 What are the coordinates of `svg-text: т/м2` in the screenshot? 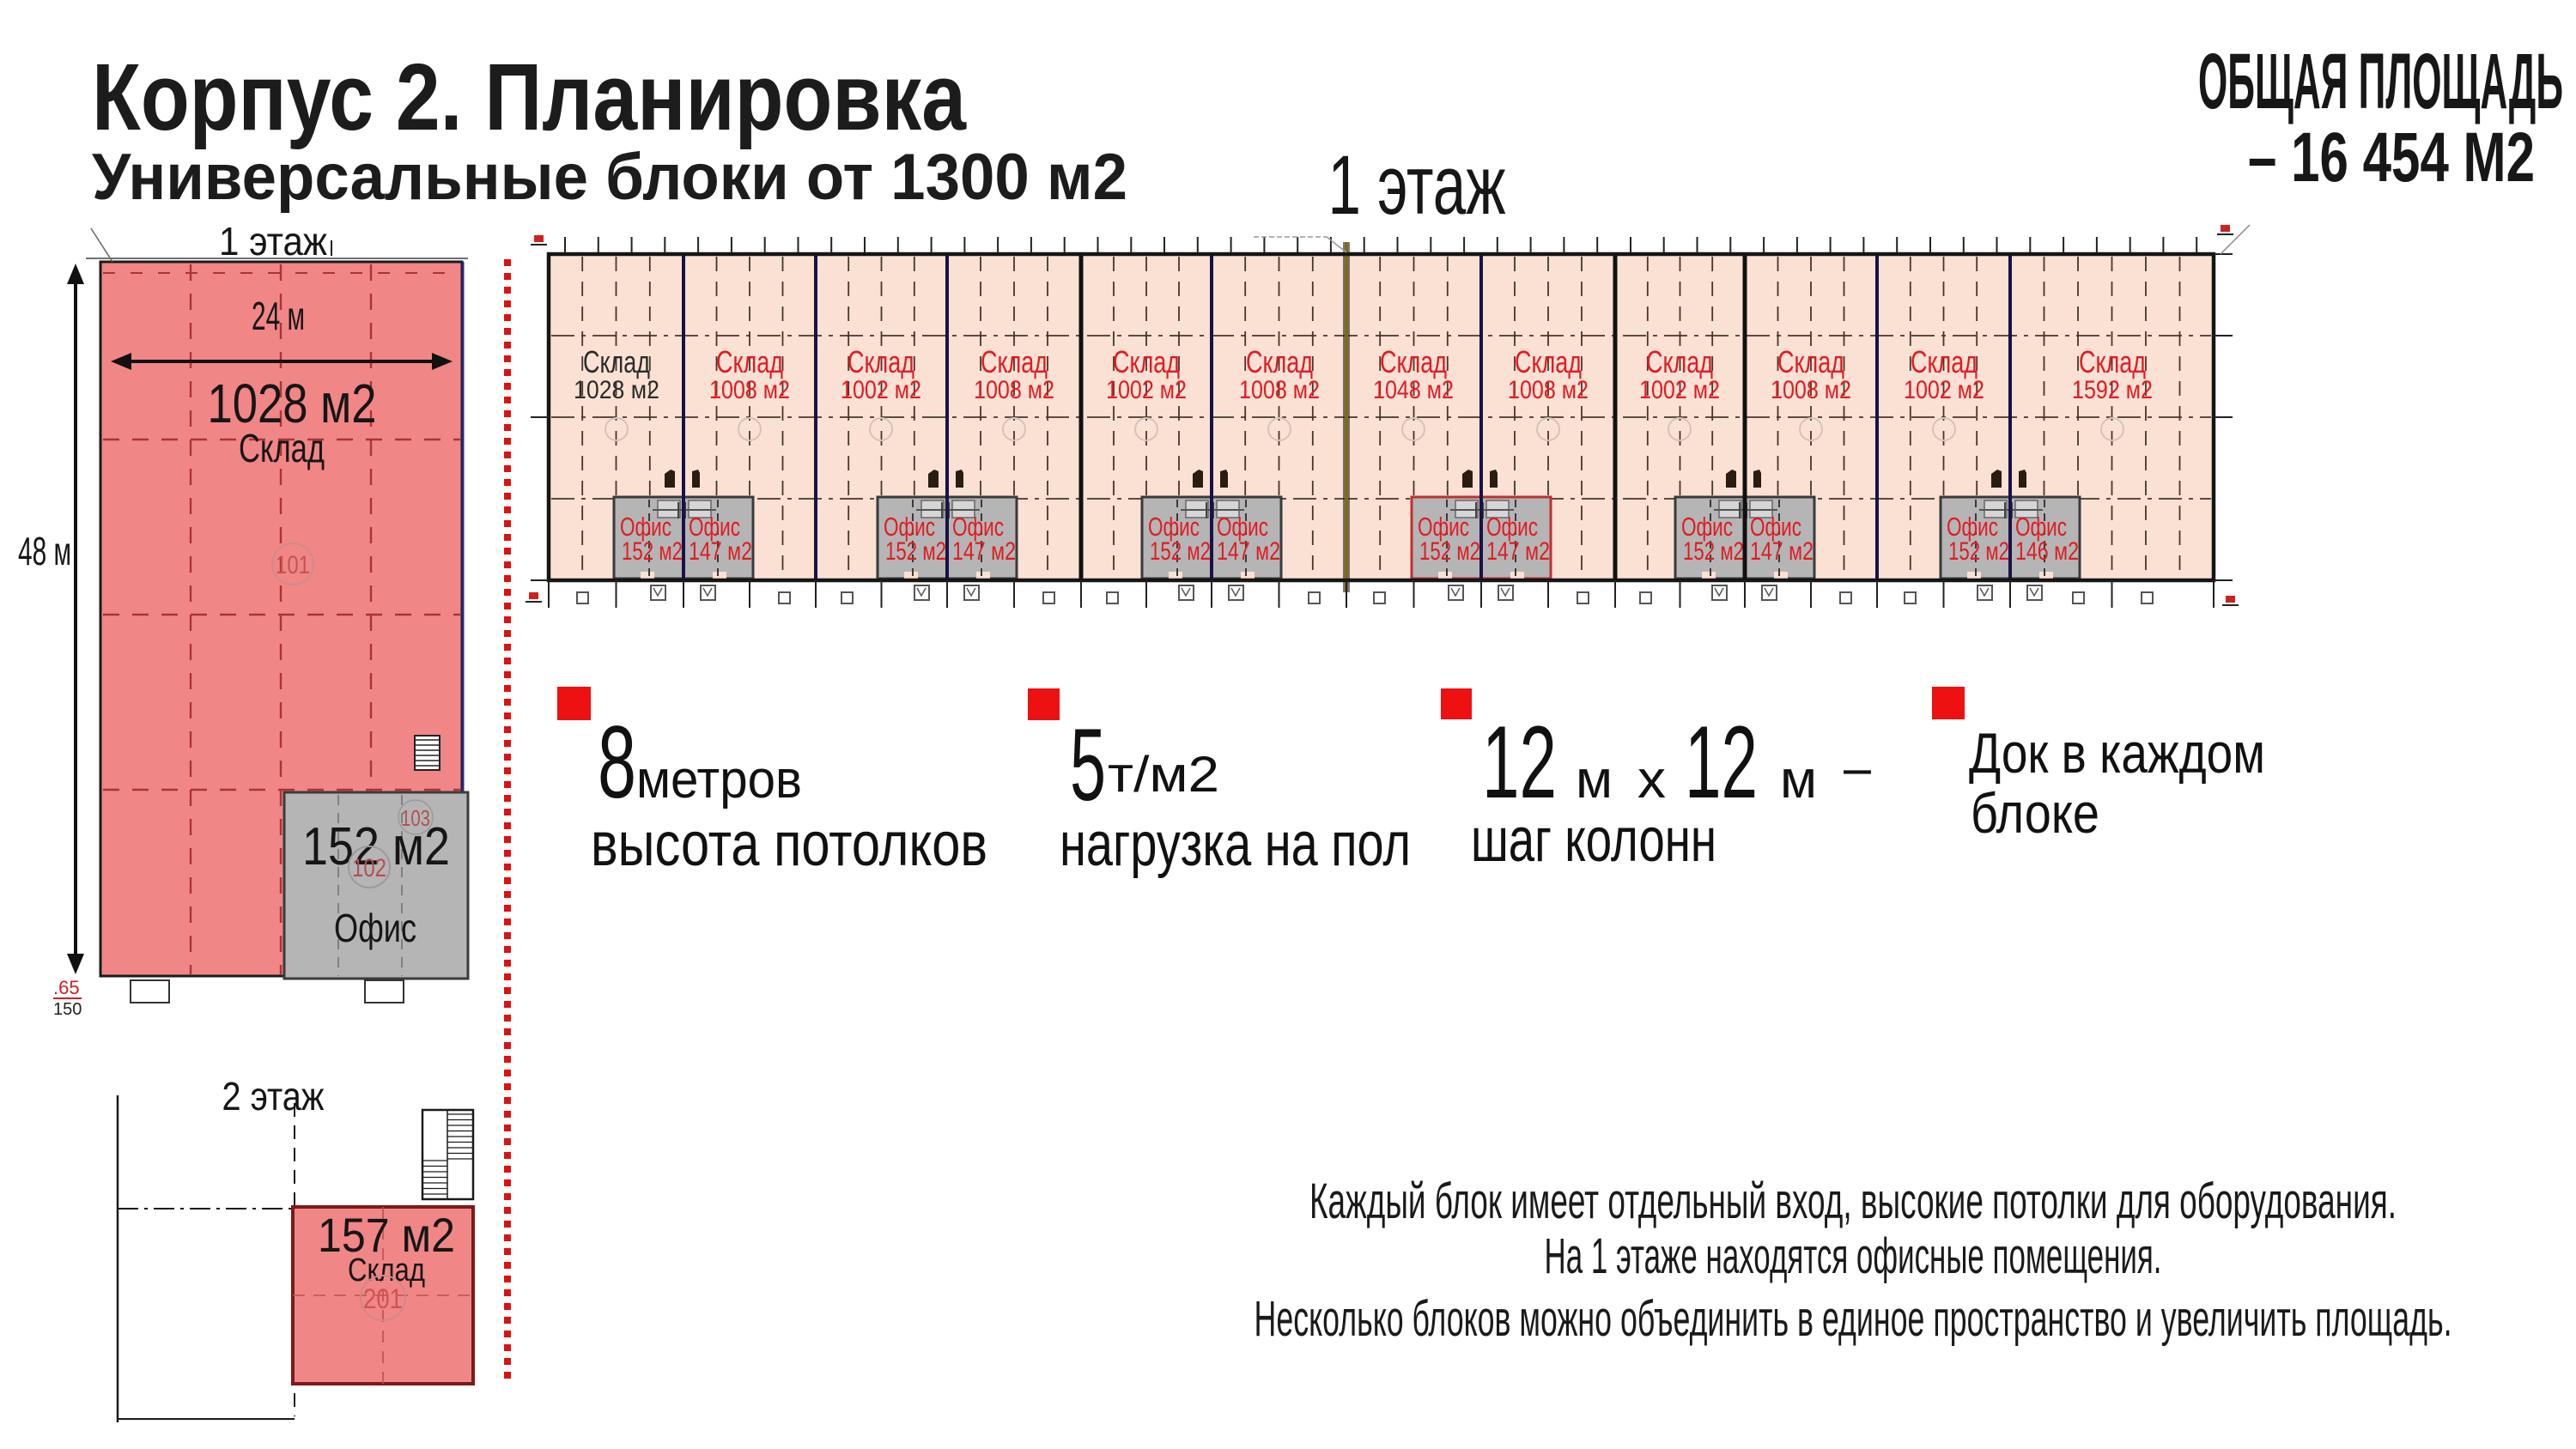 It's located at (1163, 775).